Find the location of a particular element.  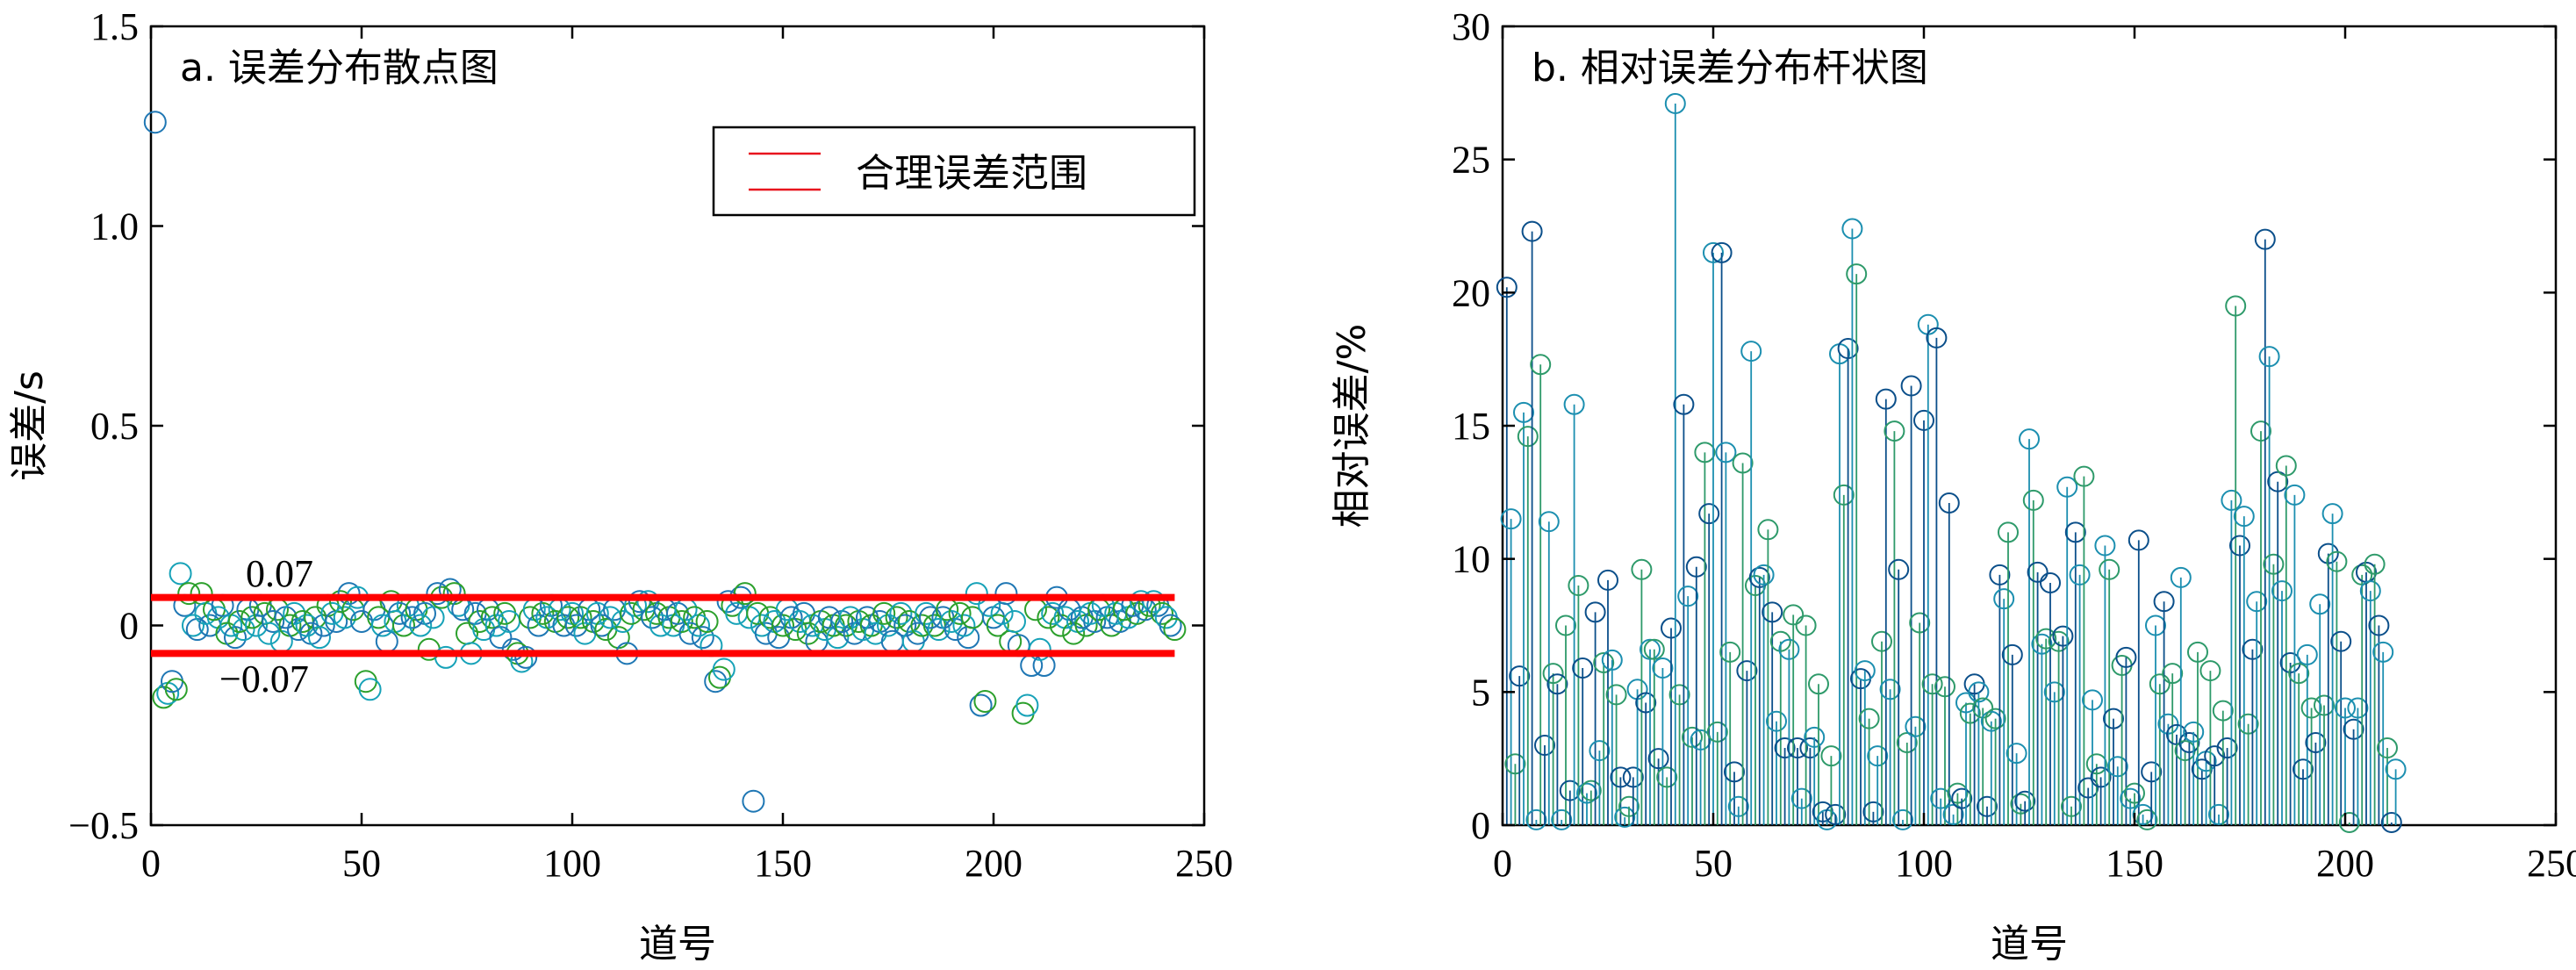

x-tick-label: 150 is located at coordinates (2134, 863).